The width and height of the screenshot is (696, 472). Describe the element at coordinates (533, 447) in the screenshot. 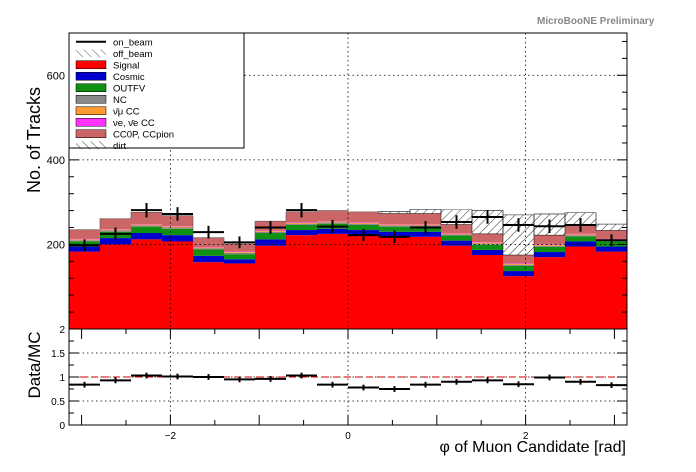

I see `x-axis-label: φ of Muon Candidate [rad]` at that location.